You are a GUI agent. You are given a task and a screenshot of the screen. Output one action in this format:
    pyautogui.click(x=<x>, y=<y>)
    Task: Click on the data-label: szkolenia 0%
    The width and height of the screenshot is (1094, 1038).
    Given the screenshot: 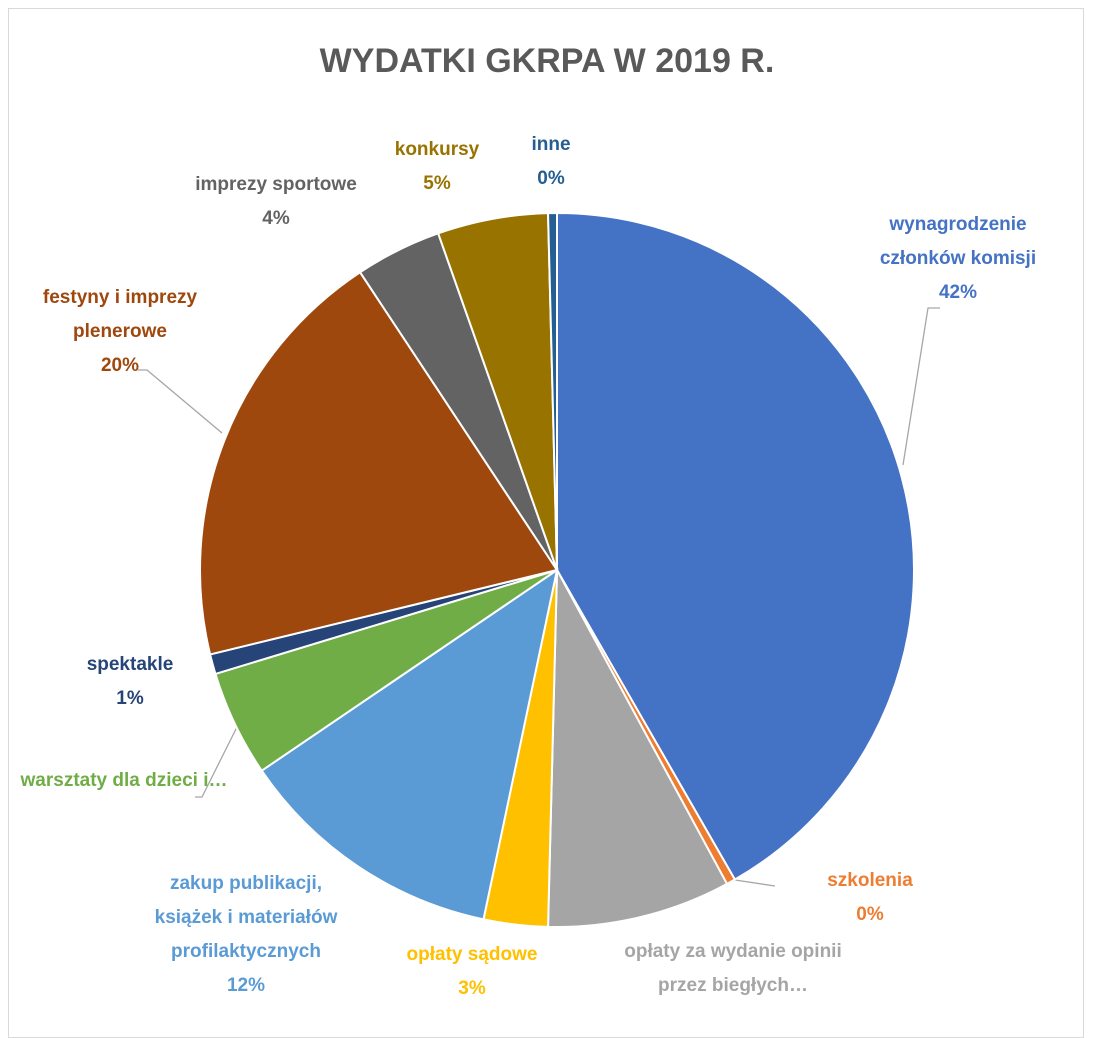 What is the action you would take?
    pyautogui.click(x=870, y=898)
    